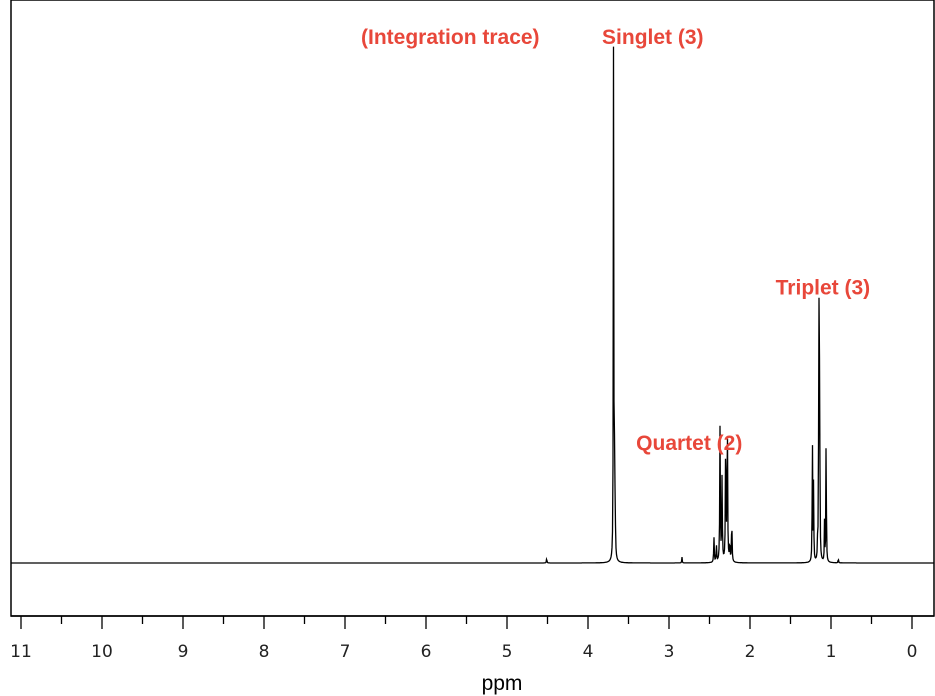 The width and height of the screenshot is (935, 696). I want to click on peak-annotation: Singlet (3), so click(653, 37).